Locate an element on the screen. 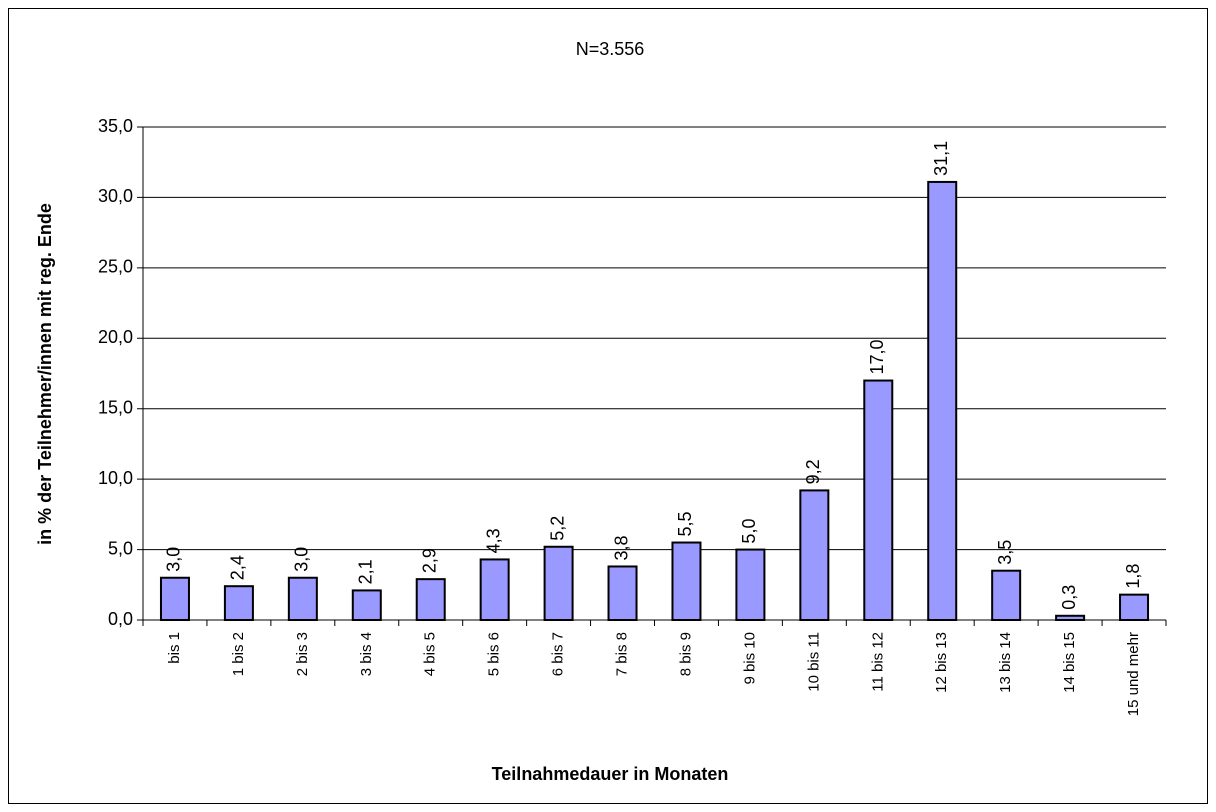 Image resolution: width=1216 pixels, height=812 pixels. chart-title: N=3.556 is located at coordinates (610, 49).